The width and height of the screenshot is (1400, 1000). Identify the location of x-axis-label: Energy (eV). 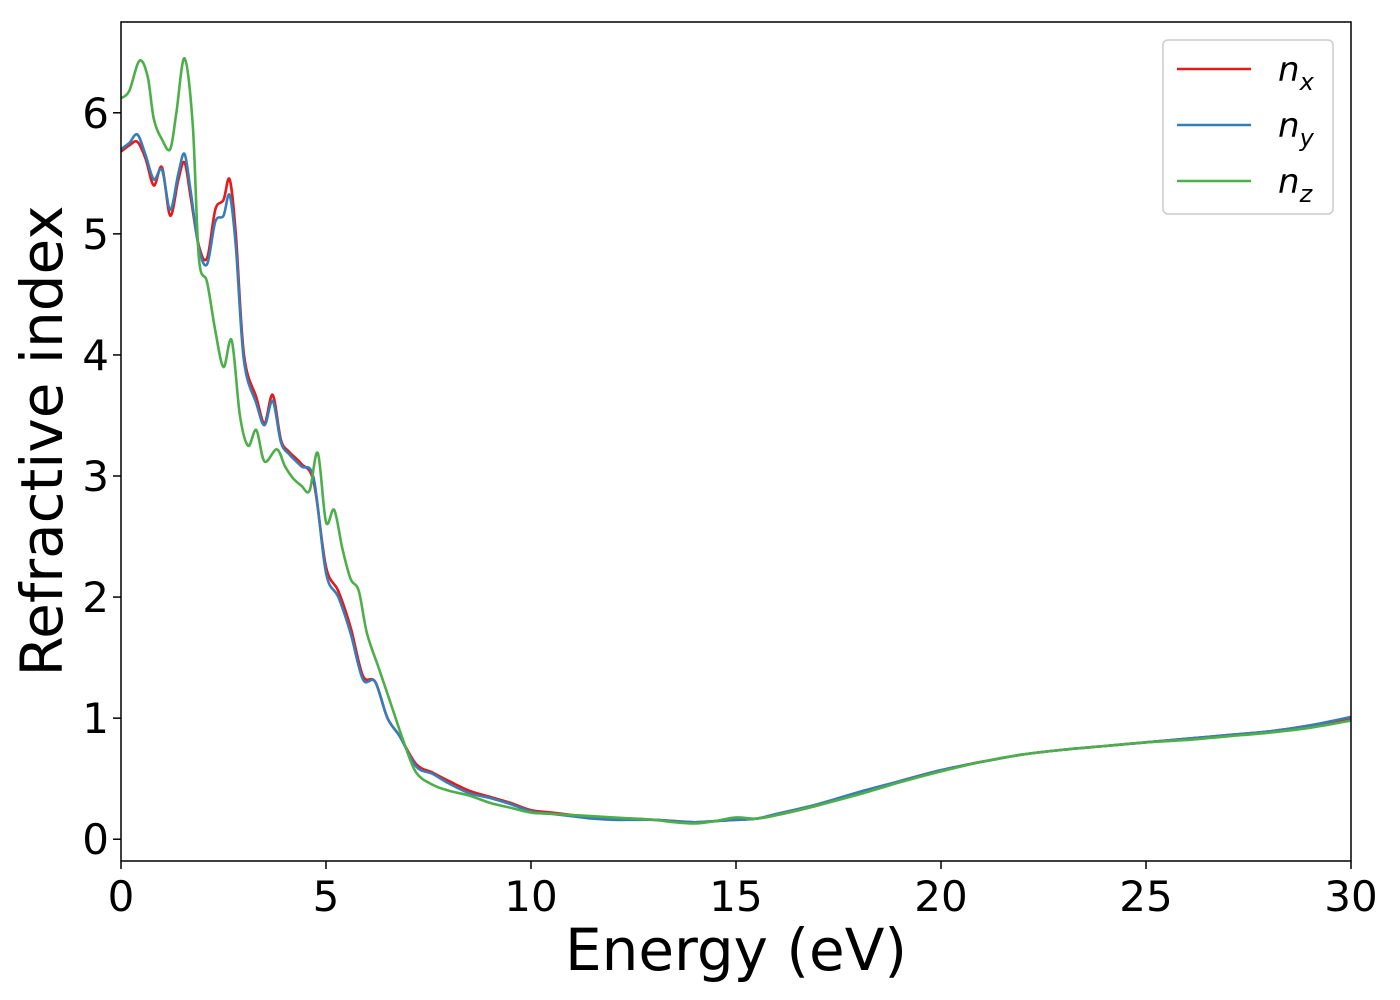
(736, 950).